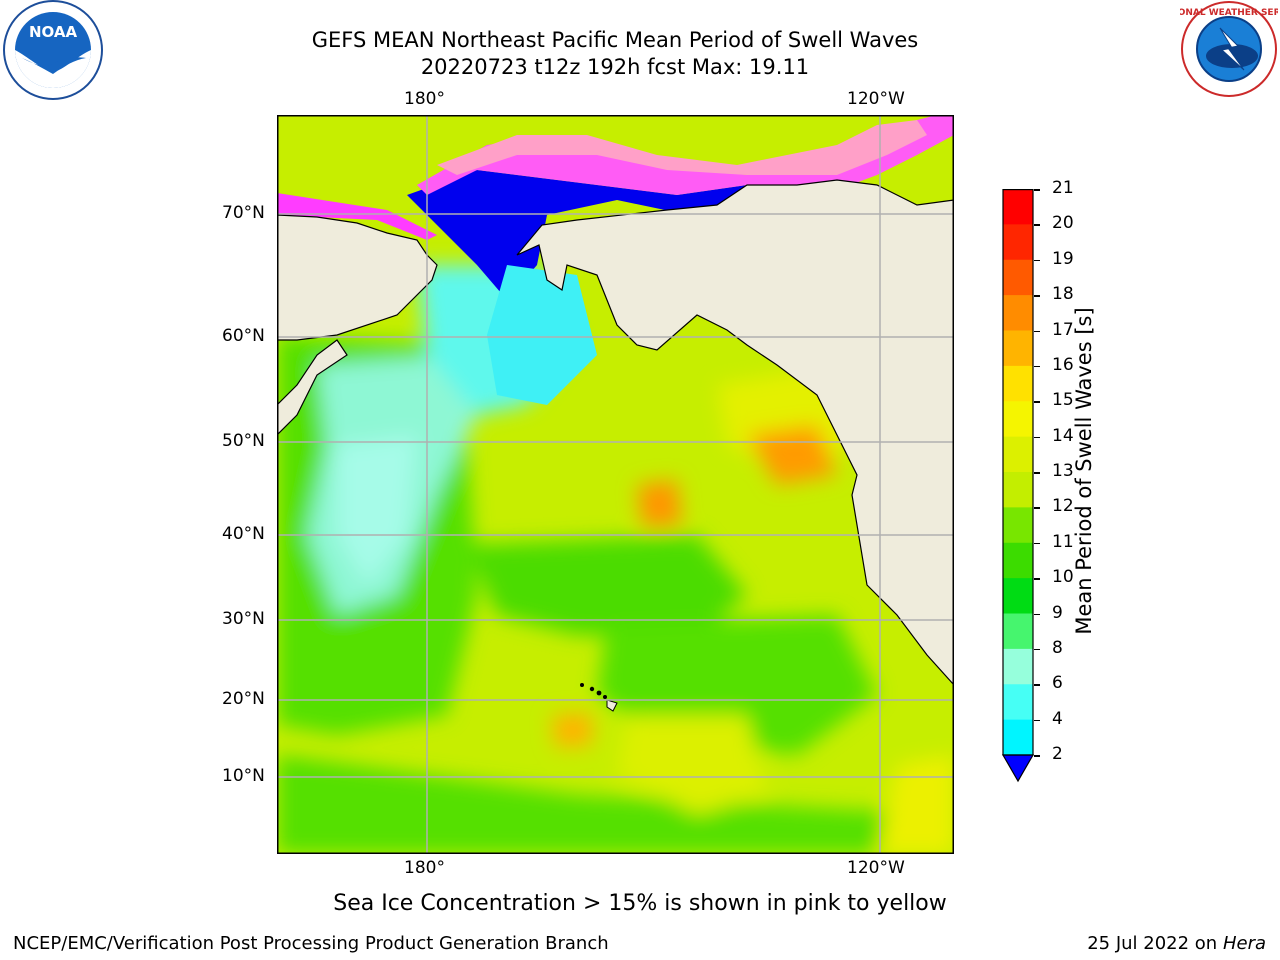 The image size is (1280, 960). What do you see at coordinates (53, 32) in the screenshot?
I see `noaa-logo-text: NOAA` at bounding box center [53, 32].